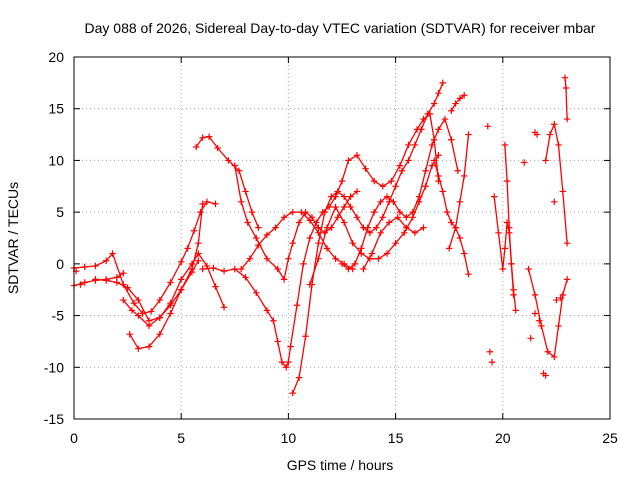 The image size is (640, 480). Describe the element at coordinates (56, 160) in the screenshot. I see `y-tick-label: 10` at that location.